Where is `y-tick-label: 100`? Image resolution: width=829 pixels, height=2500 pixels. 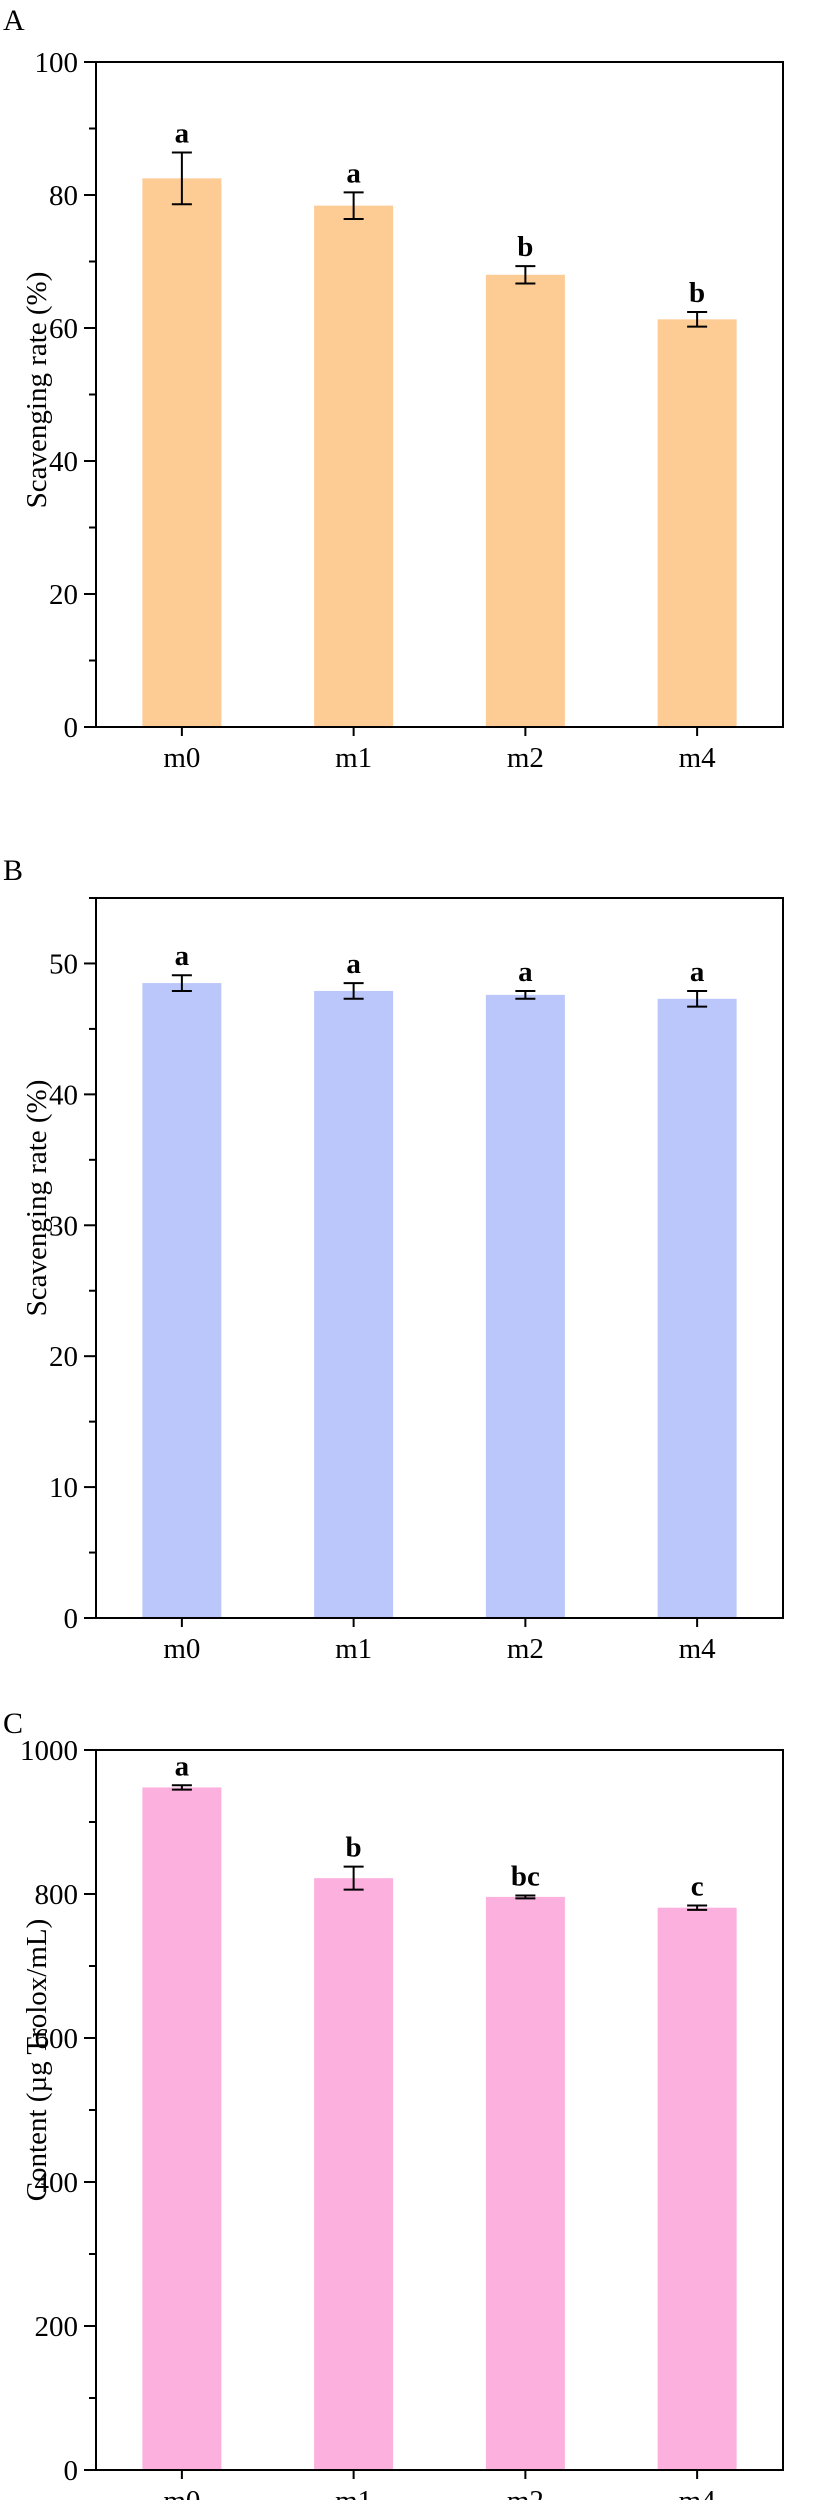 y-tick-label: 100 is located at coordinates (57, 63).